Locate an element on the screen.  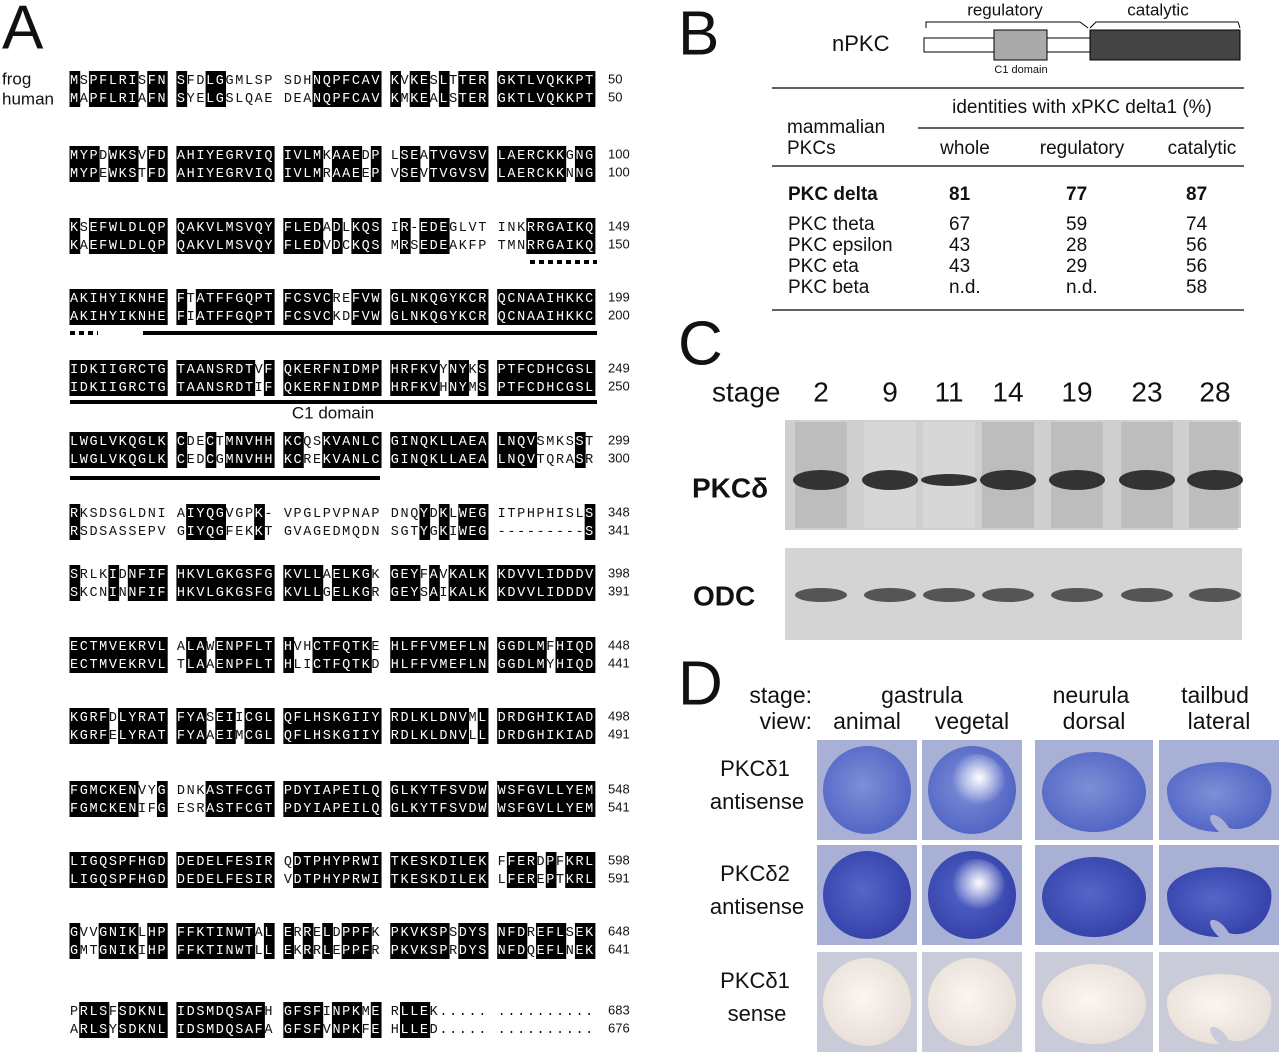
panel-letter: D is located at coordinates (700, 683).